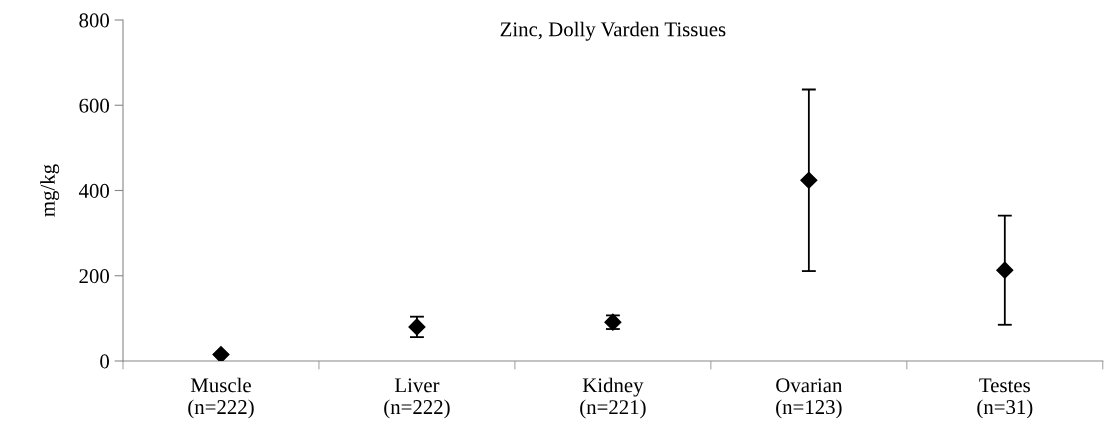  What do you see at coordinates (94, 20) in the screenshot?
I see `y-tick-label: 800` at bounding box center [94, 20].